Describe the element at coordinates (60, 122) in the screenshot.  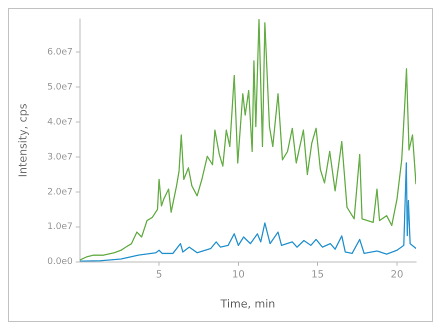
I see `y-tick-label: 4.0e7` at that location.